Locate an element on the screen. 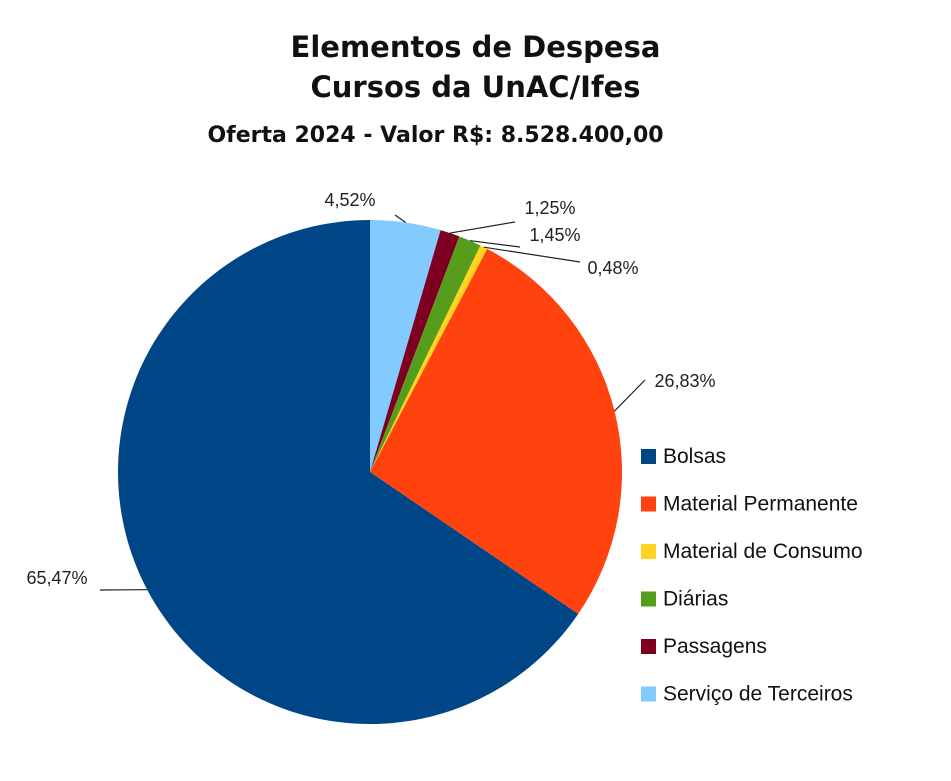 The height and width of the screenshot is (781, 951). leader-line-material-permanente is located at coordinates (630, 395).